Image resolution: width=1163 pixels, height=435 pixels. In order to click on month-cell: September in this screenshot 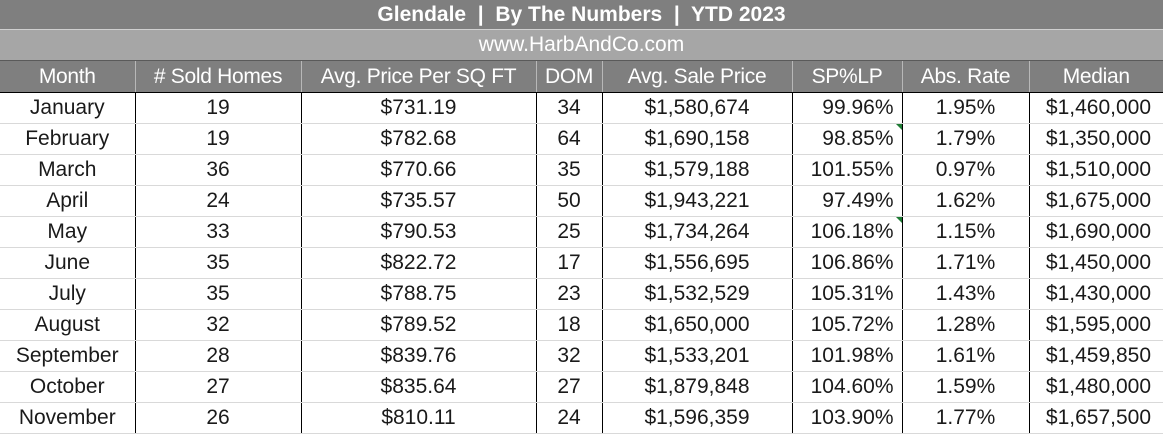, I will do `click(68, 356)`.